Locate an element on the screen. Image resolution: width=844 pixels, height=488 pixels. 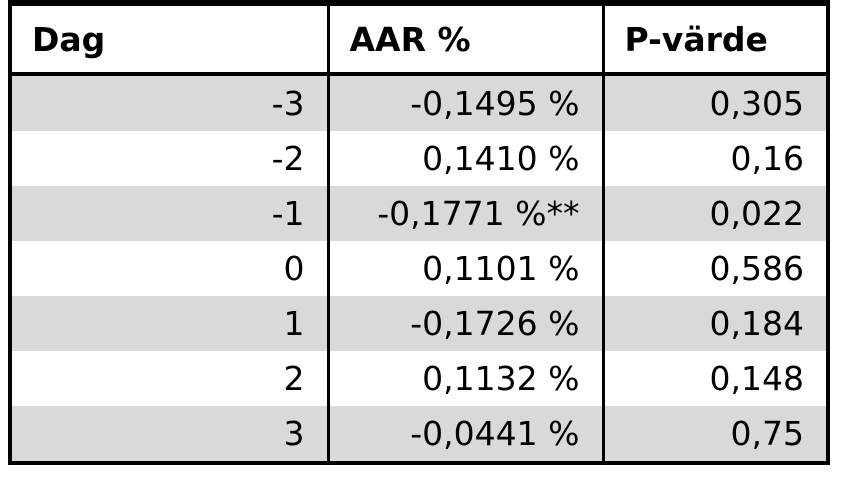
table-row: 0 0,1101 % 0,586 is located at coordinates (419, 269).